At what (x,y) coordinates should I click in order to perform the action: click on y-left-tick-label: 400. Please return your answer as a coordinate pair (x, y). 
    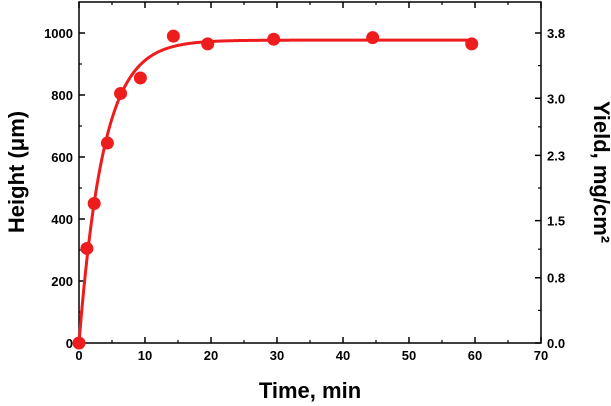
    Looking at the image, I should click on (62, 219).